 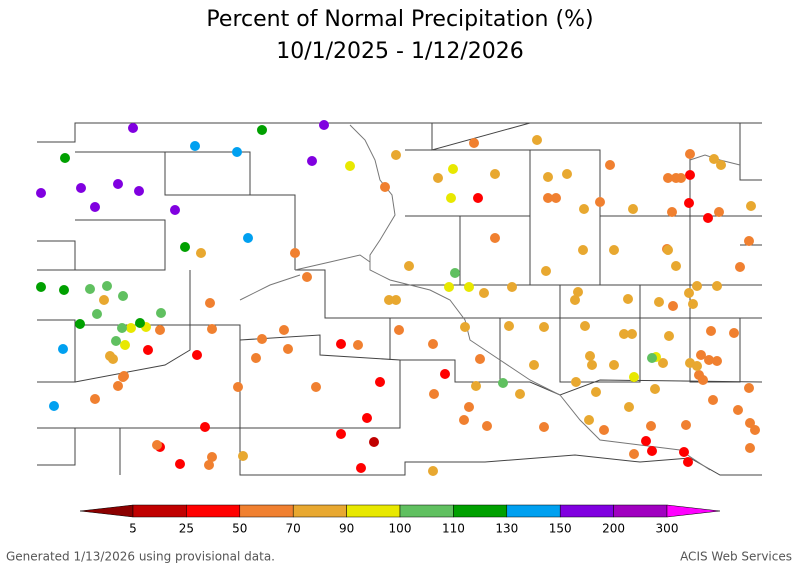 What do you see at coordinates (346, 529) in the screenshot?
I see `legend-tick-label: 90` at bounding box center [346, 529].